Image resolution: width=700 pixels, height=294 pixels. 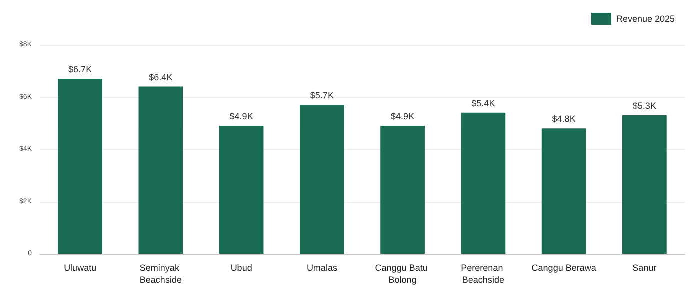 What do you see at coordinates (484, 103) in the screenshot?
I see `data-label: $5.4K` at bounding box center [484, 103].